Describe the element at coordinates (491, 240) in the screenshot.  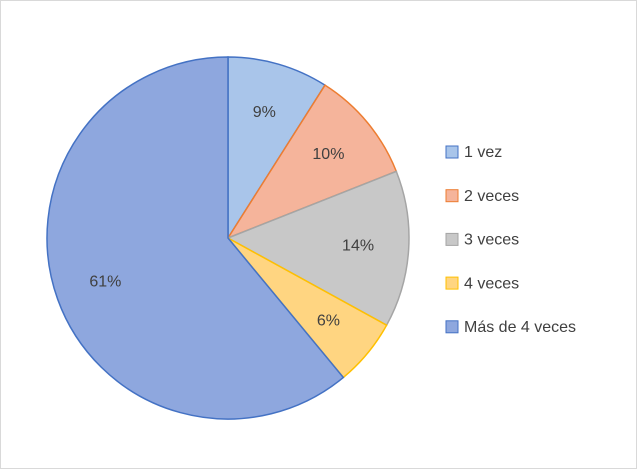
I see `legend-label: 3 veces` at that location.